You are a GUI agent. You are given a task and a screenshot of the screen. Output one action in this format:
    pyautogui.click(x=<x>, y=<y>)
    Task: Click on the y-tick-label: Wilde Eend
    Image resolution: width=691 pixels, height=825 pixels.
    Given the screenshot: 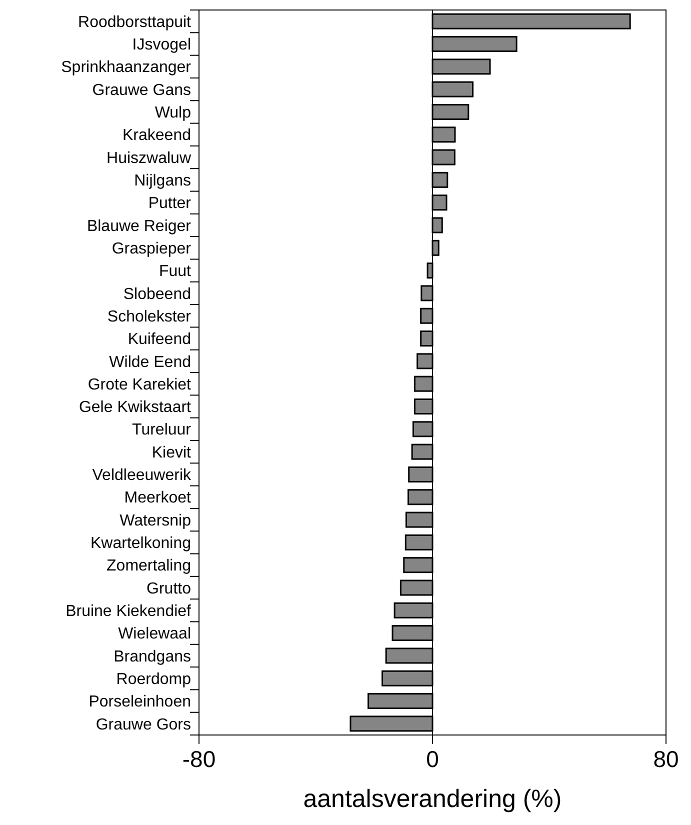 What is the action you would take?
    pyautogui.click(x=150, y=362)
    